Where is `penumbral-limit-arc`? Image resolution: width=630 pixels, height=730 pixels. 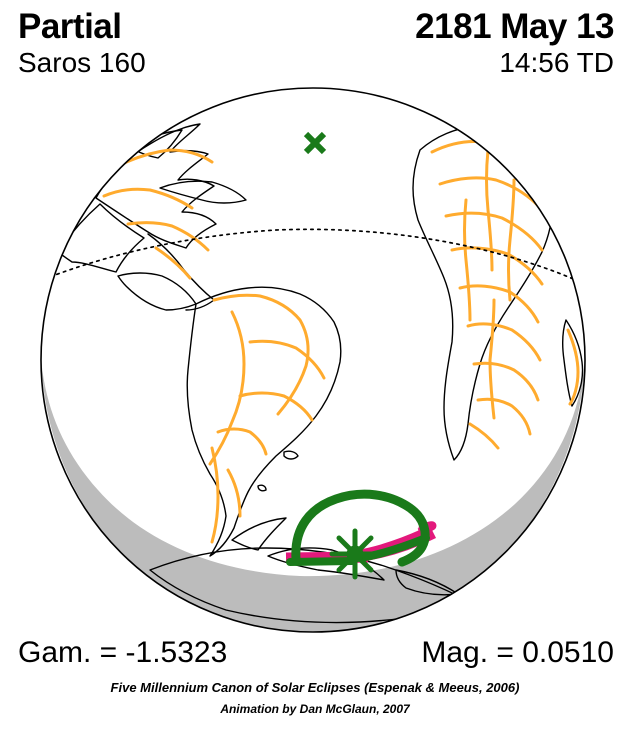 penumbral-limit-arc is located at coordinates (360, 528).